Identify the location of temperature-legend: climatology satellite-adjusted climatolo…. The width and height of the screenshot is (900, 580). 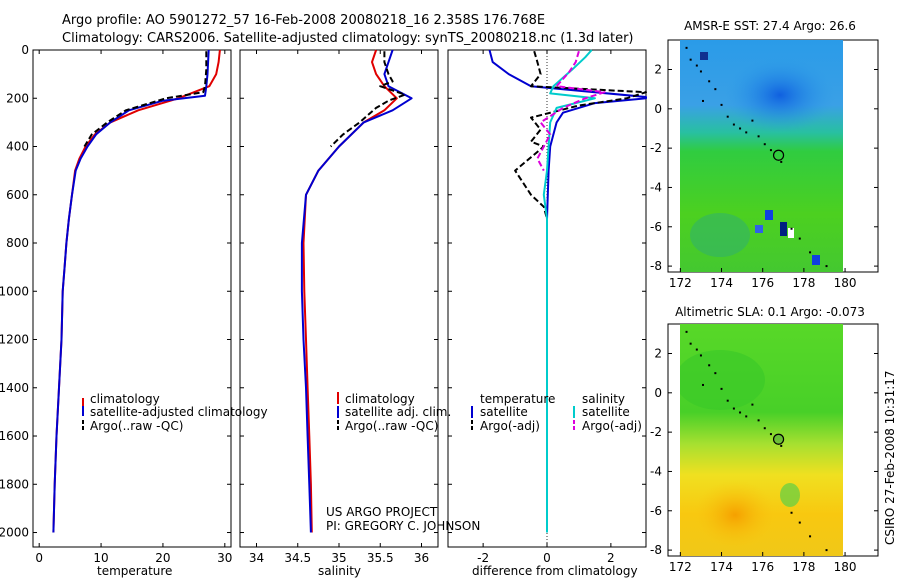
(175, 412).